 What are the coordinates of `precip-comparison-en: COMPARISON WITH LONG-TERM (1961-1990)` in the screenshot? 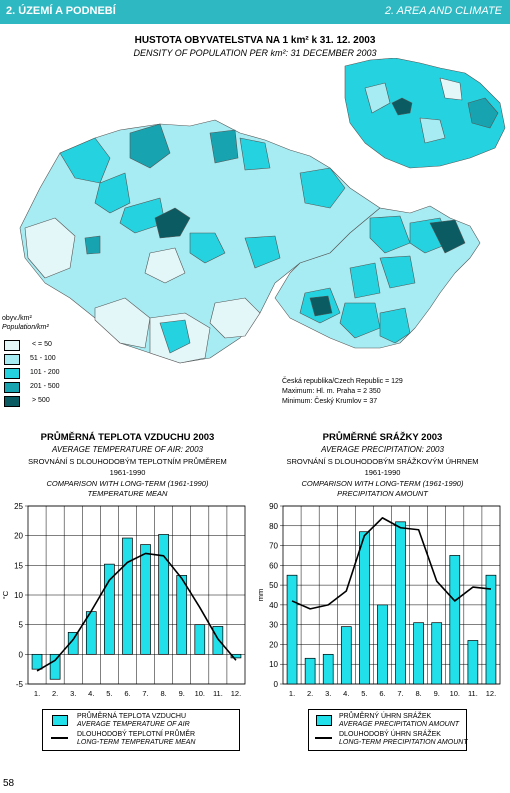 It's located at (382, 483).